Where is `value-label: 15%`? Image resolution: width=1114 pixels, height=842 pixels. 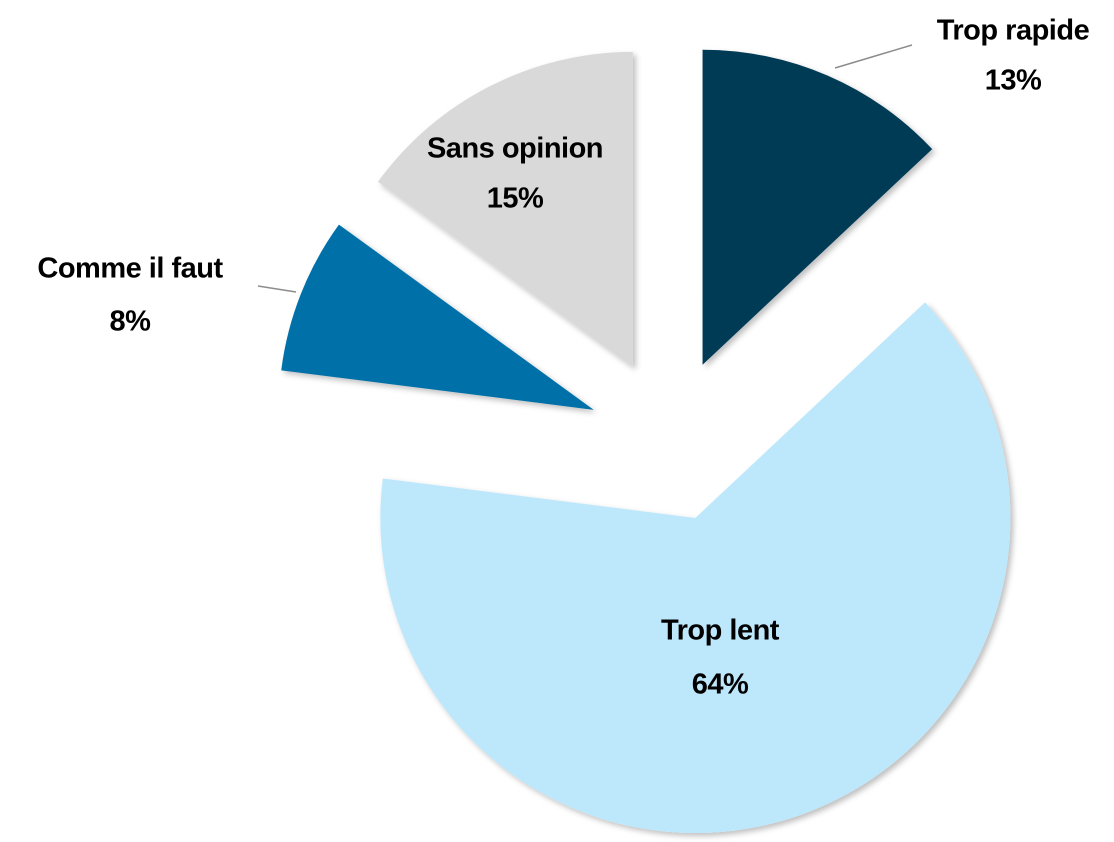
value-label: 15% is located at coordinates (515, 199).